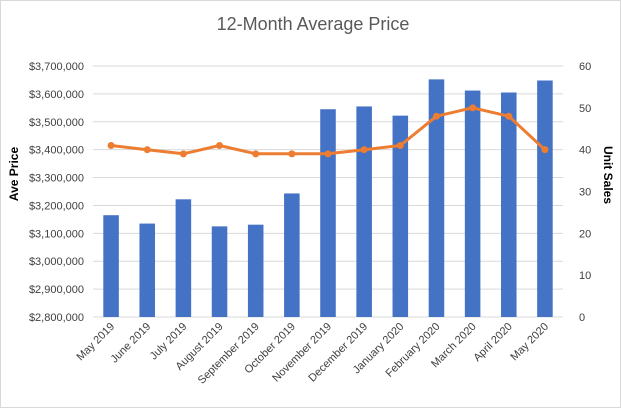  I want to click on y-tick-label: $3,200,000, so click(56, 206).